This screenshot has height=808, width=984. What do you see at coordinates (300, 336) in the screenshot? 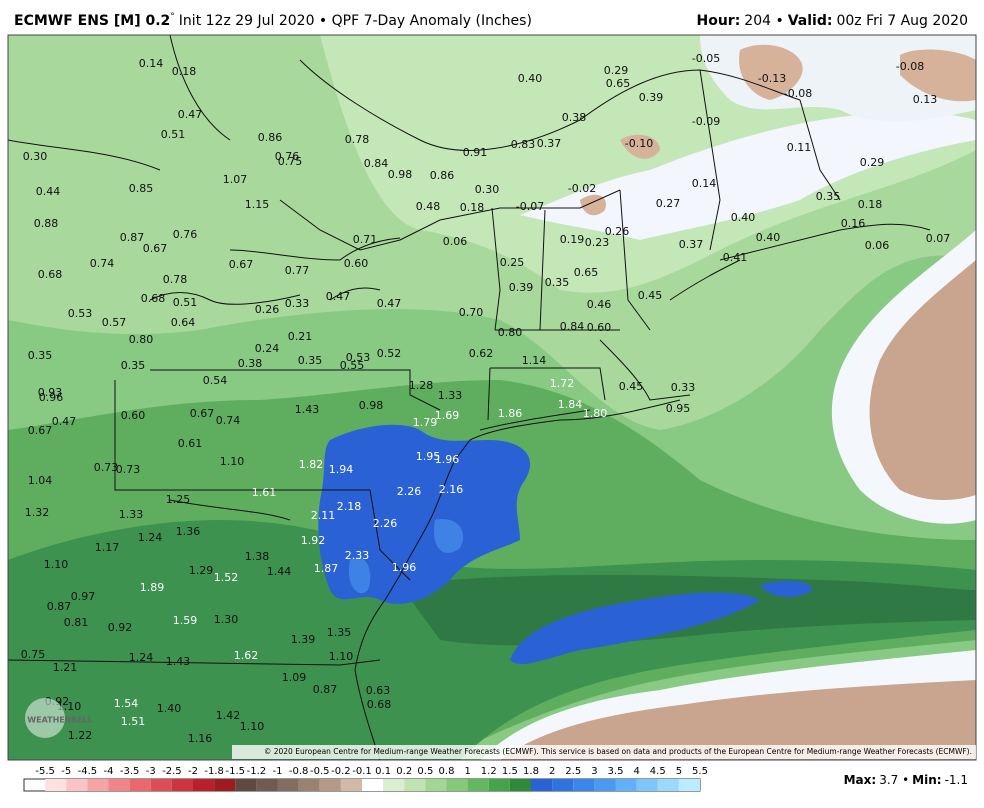
I see `value-label: 0.21` at bounding box center [300, 336].